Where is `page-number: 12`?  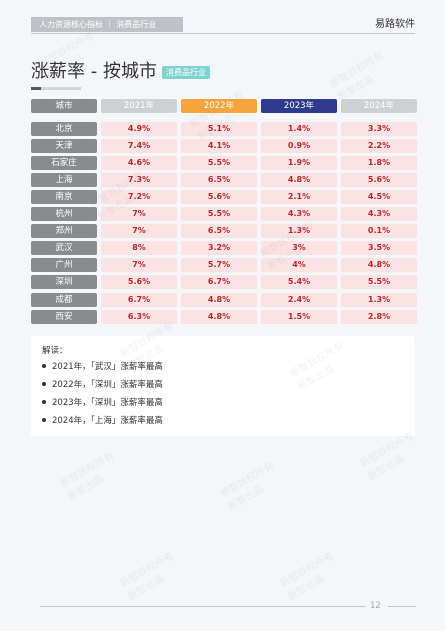 page-number: 12 is located at coordinates (375, 606).